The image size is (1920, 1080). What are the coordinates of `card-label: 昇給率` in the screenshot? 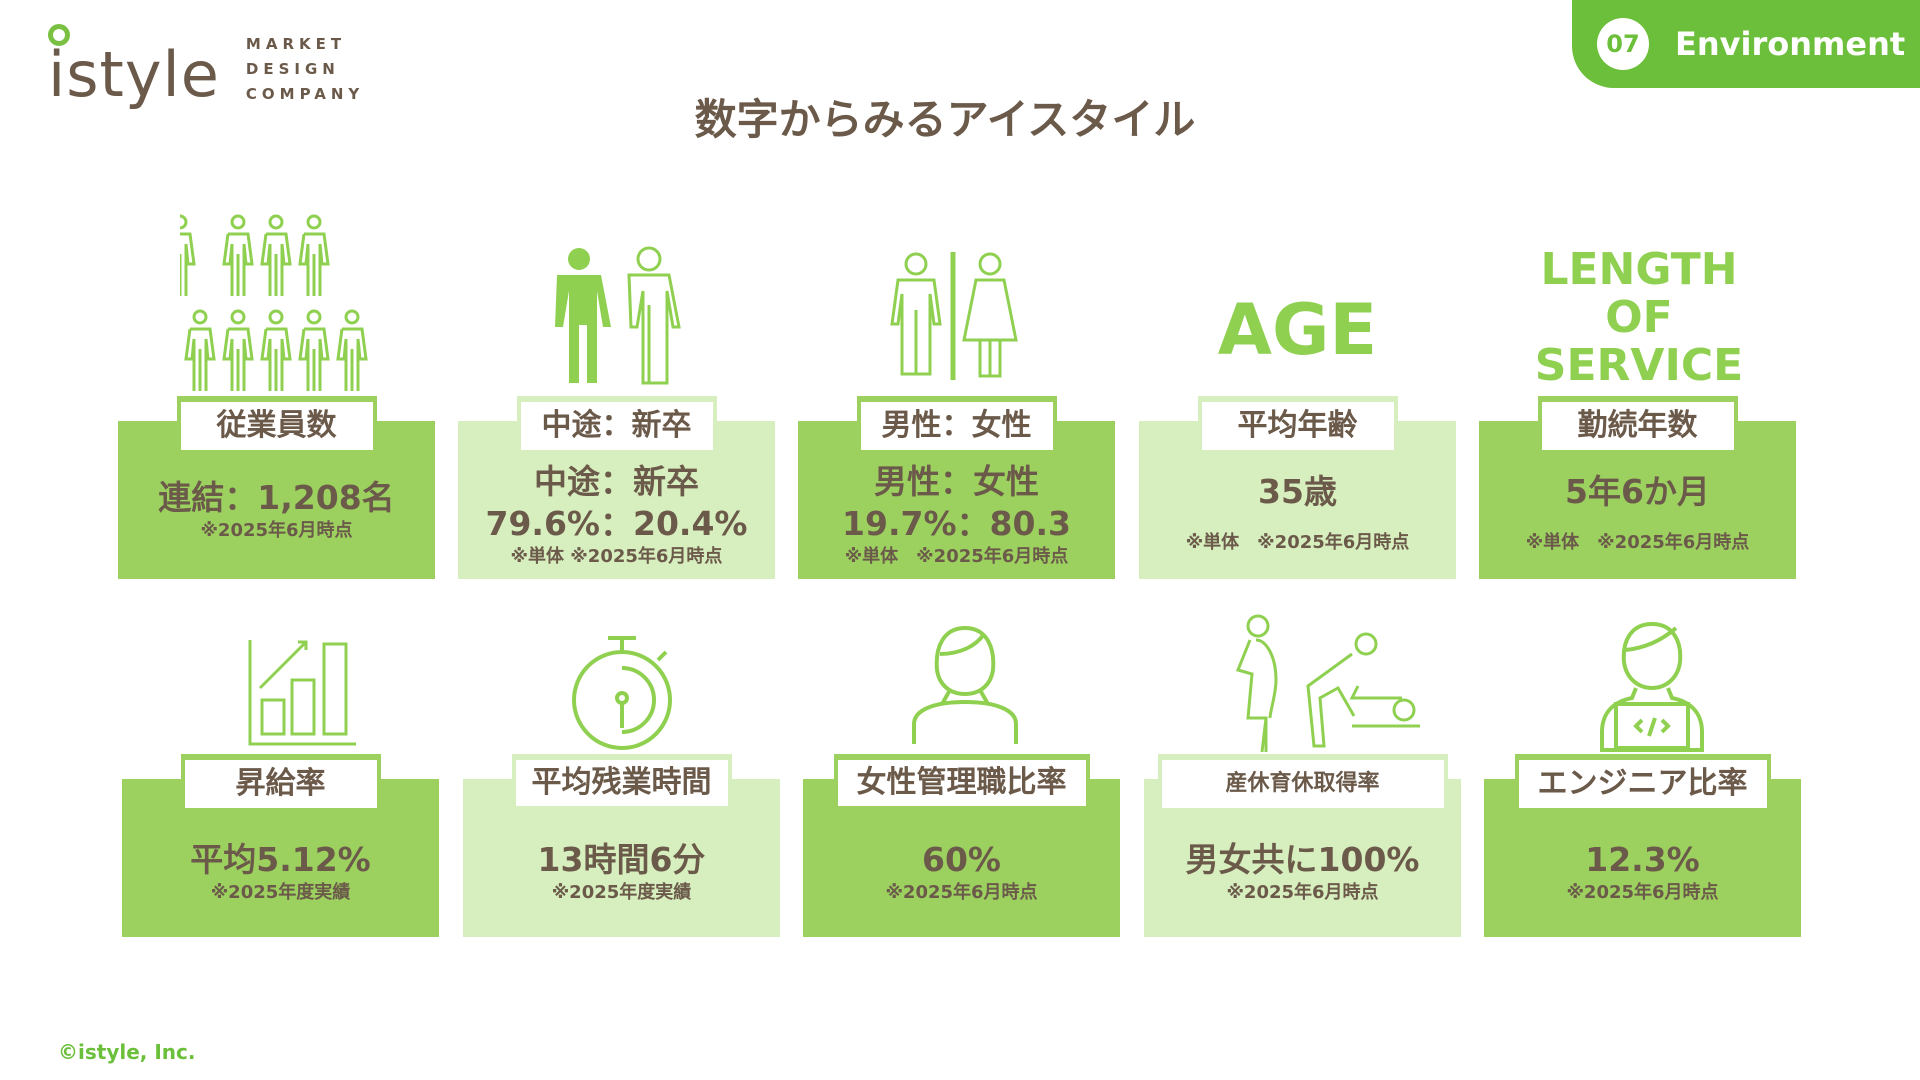 It's located at (280, 783).